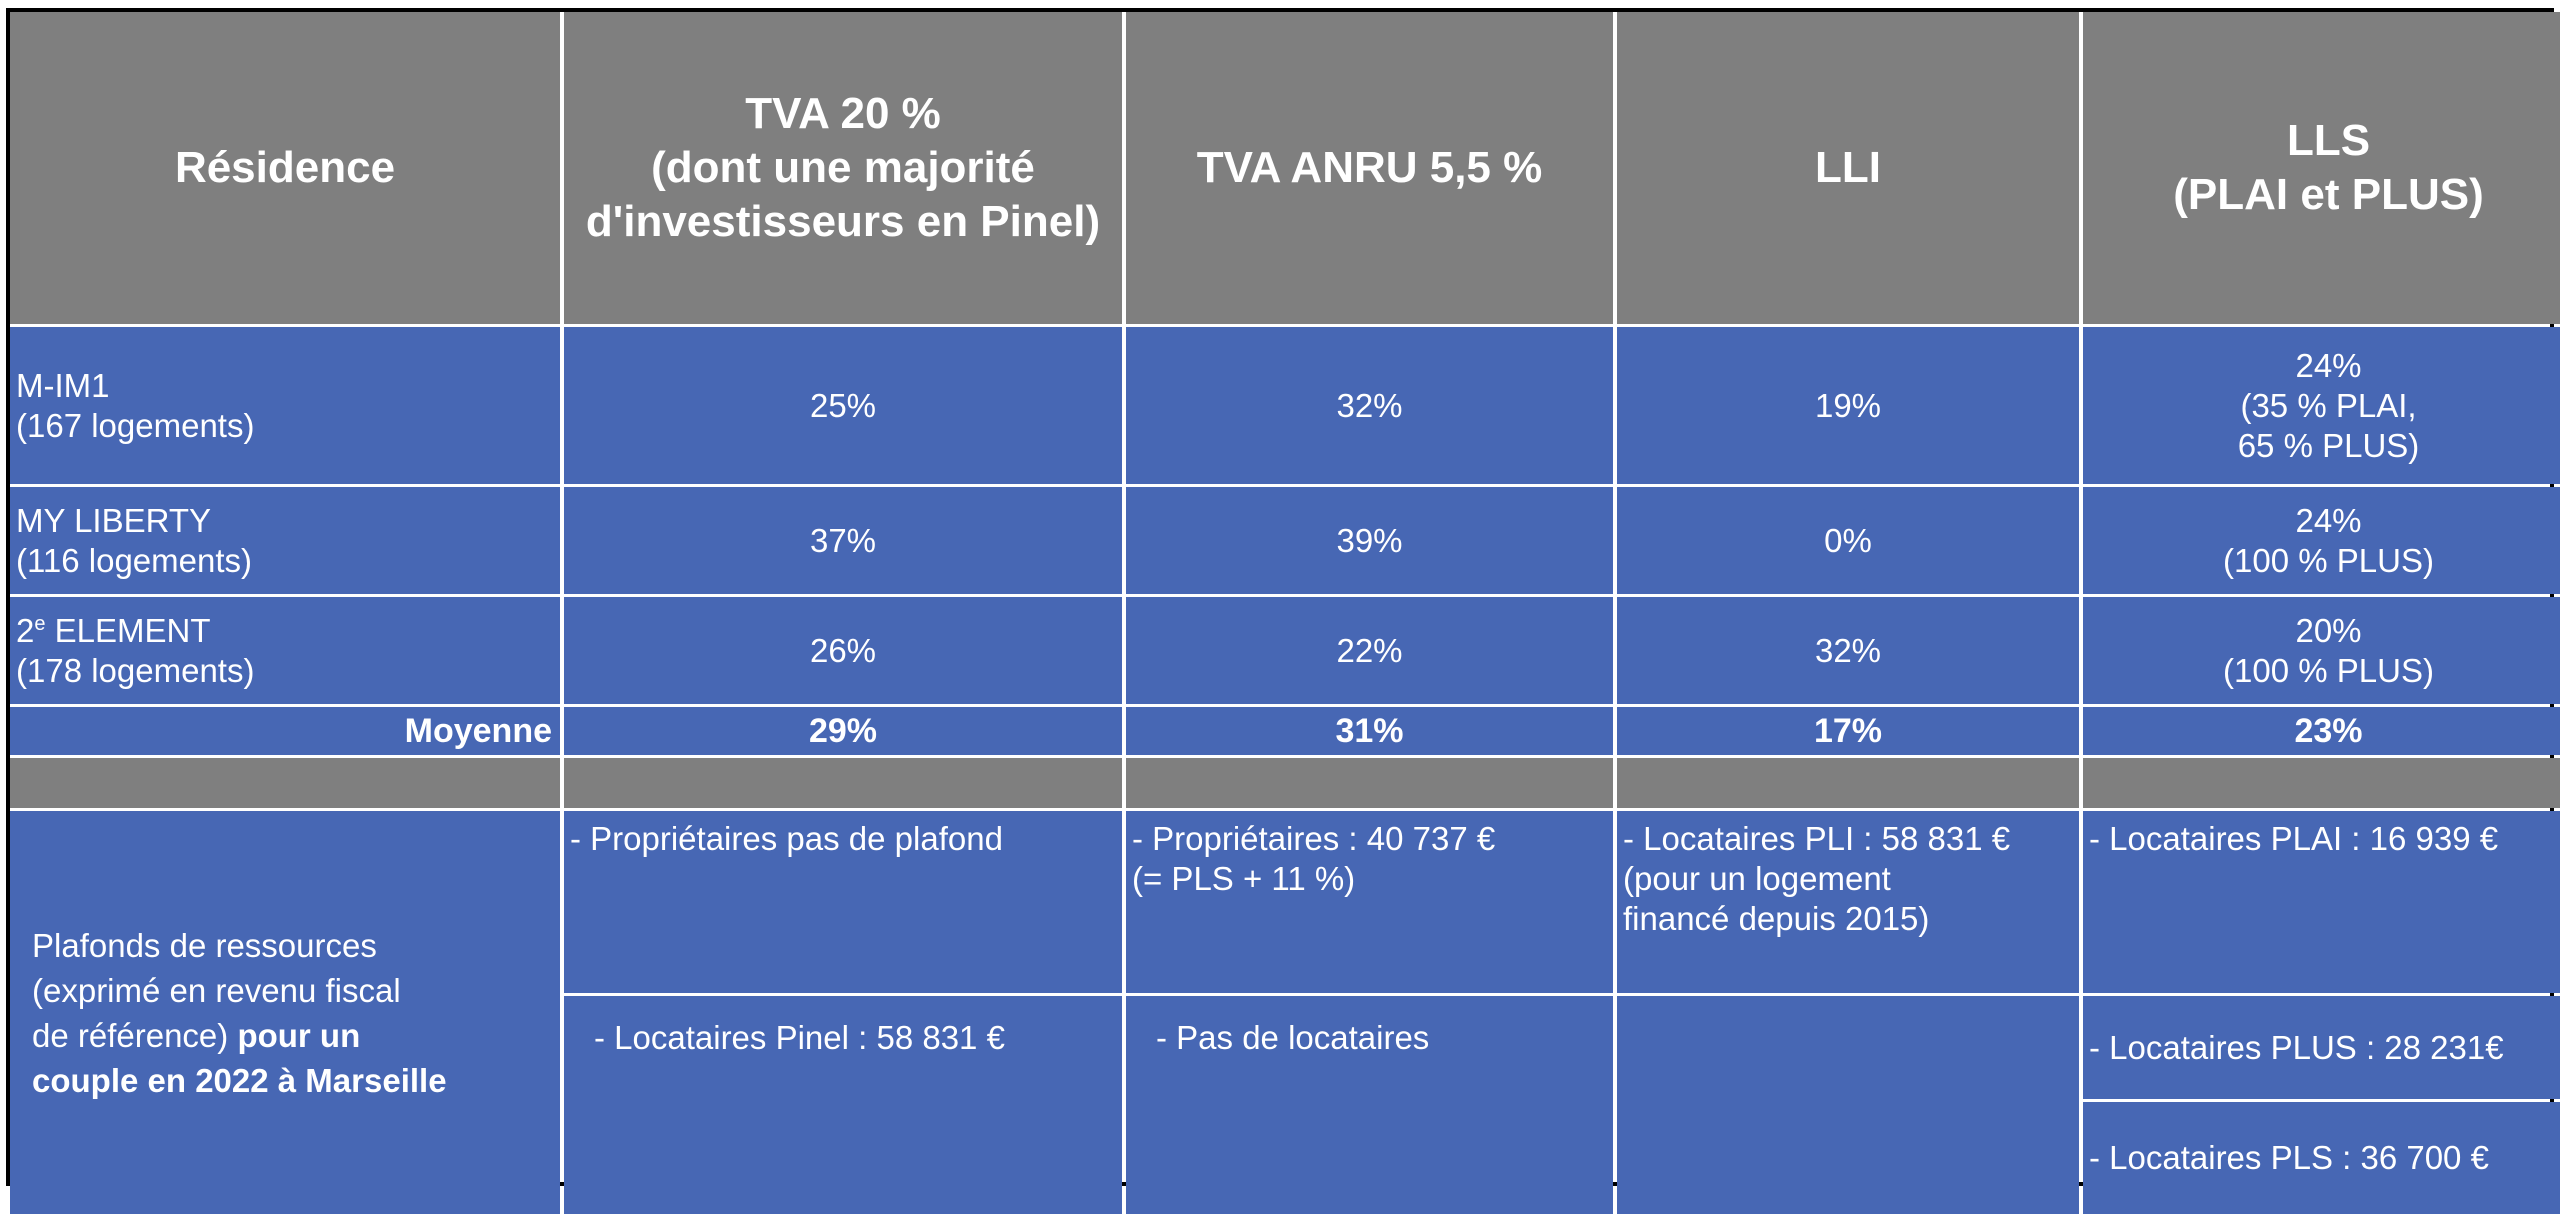 The image size is (2560, 1214). I want to click on row-myliberty-anru: 39%, so click(1369, 540).